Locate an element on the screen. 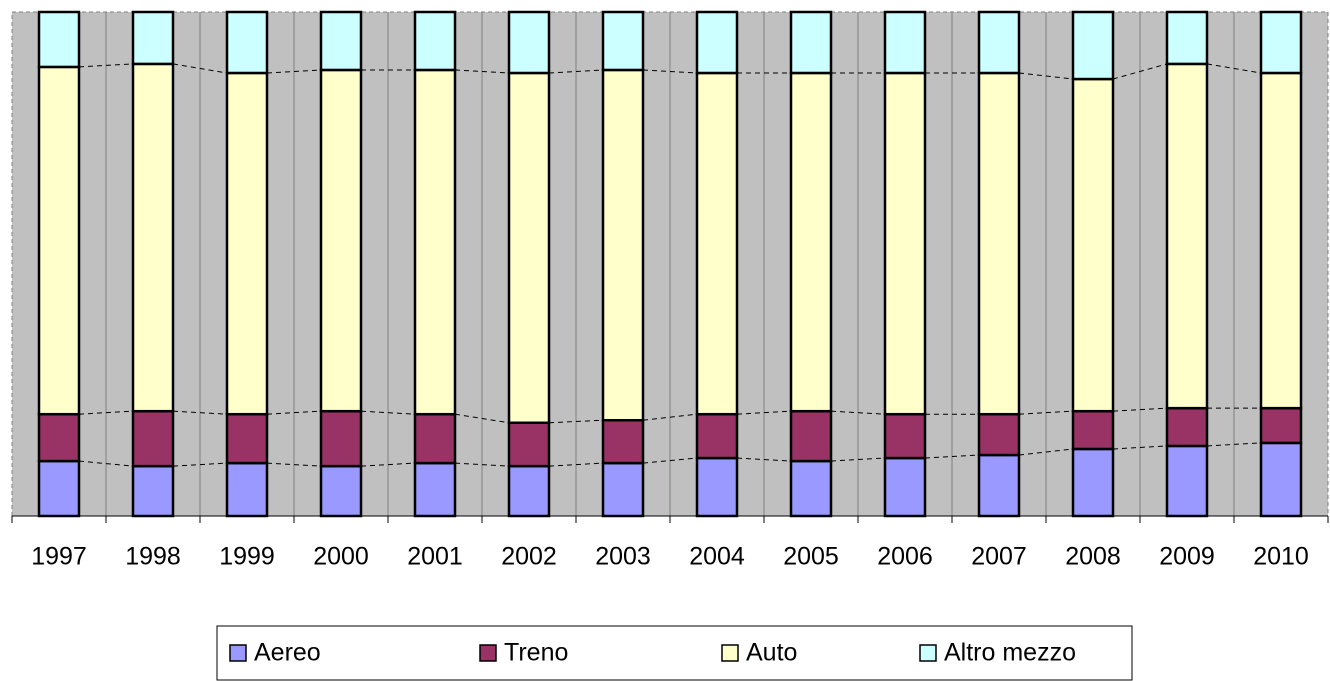 Image resolution: width=1330 pixels, height=681 pixels. x-tick-label: 2003 is located at coordinates (623, 557).